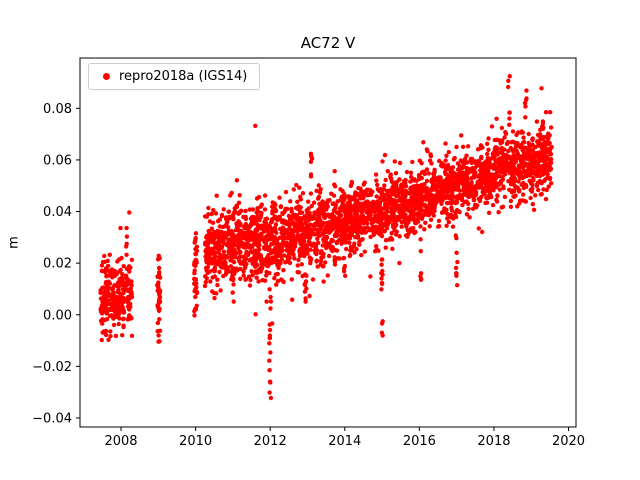 This screenshot has width=640, height=480. Describe the element at coordinates (52, 418) in the screenshot. I see `y-tick-label: −0.04` at that location.